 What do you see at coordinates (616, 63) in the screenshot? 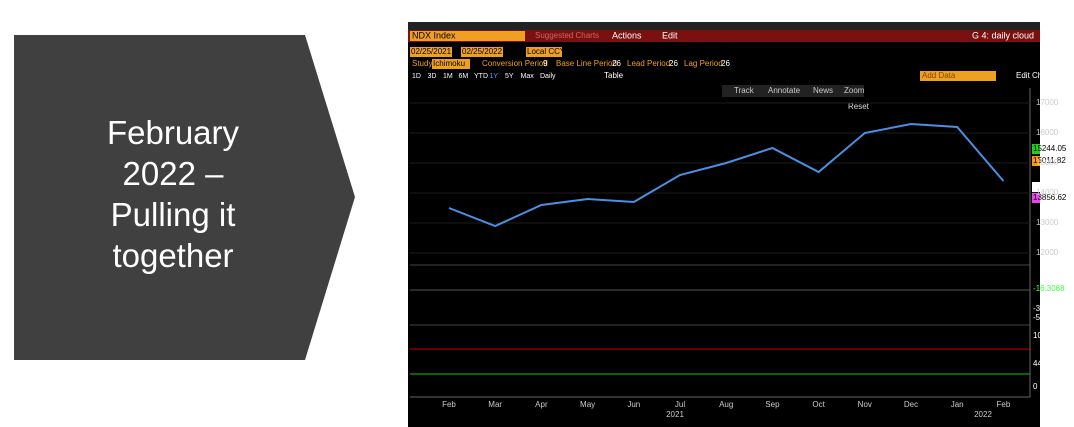
I see `base: 26` at bounding box center [616, 63].